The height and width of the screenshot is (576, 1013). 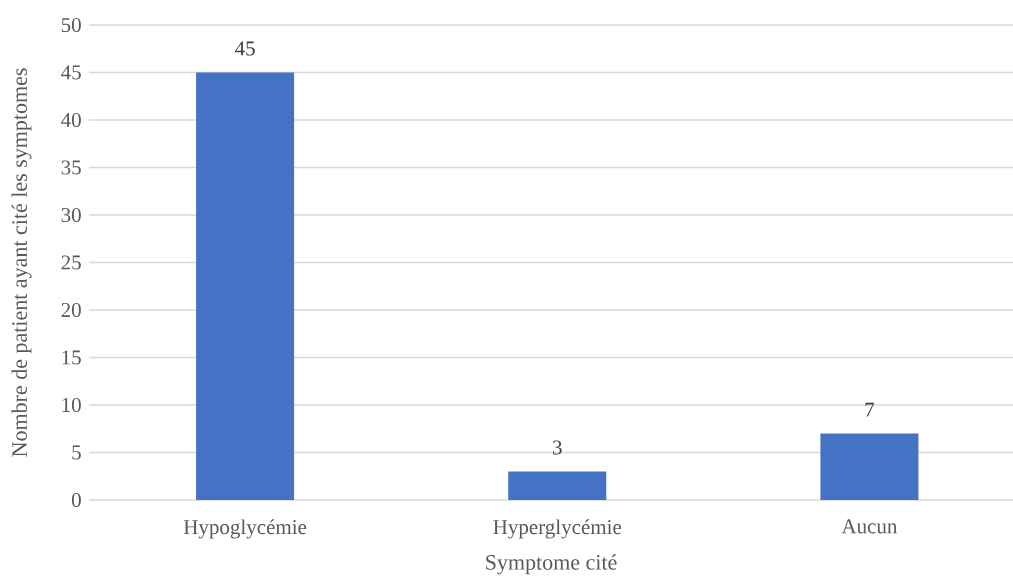 I want to click on y-tick-label: 10, so click(x=71, y=405).